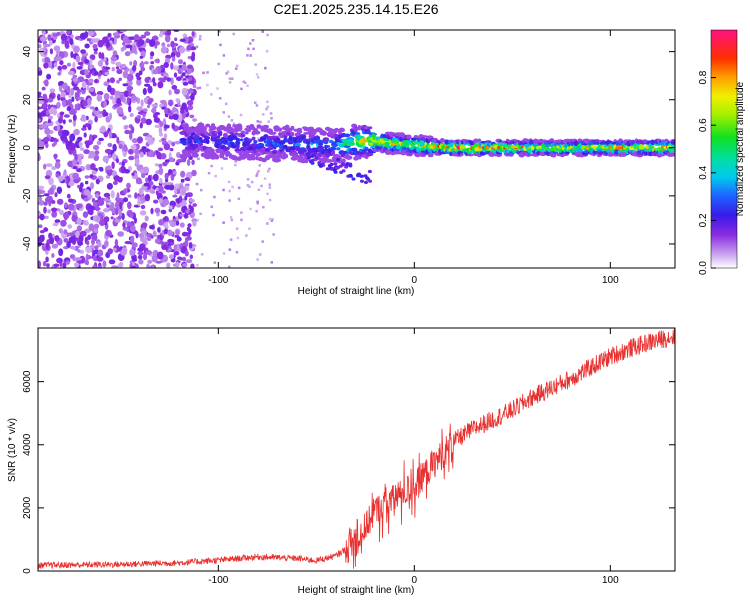 This screenshot has width=750, height=600. Describe the element at coordinates (703, 268) in the screenshot. I see `colorbar-tick-label: 0.0` at that location.